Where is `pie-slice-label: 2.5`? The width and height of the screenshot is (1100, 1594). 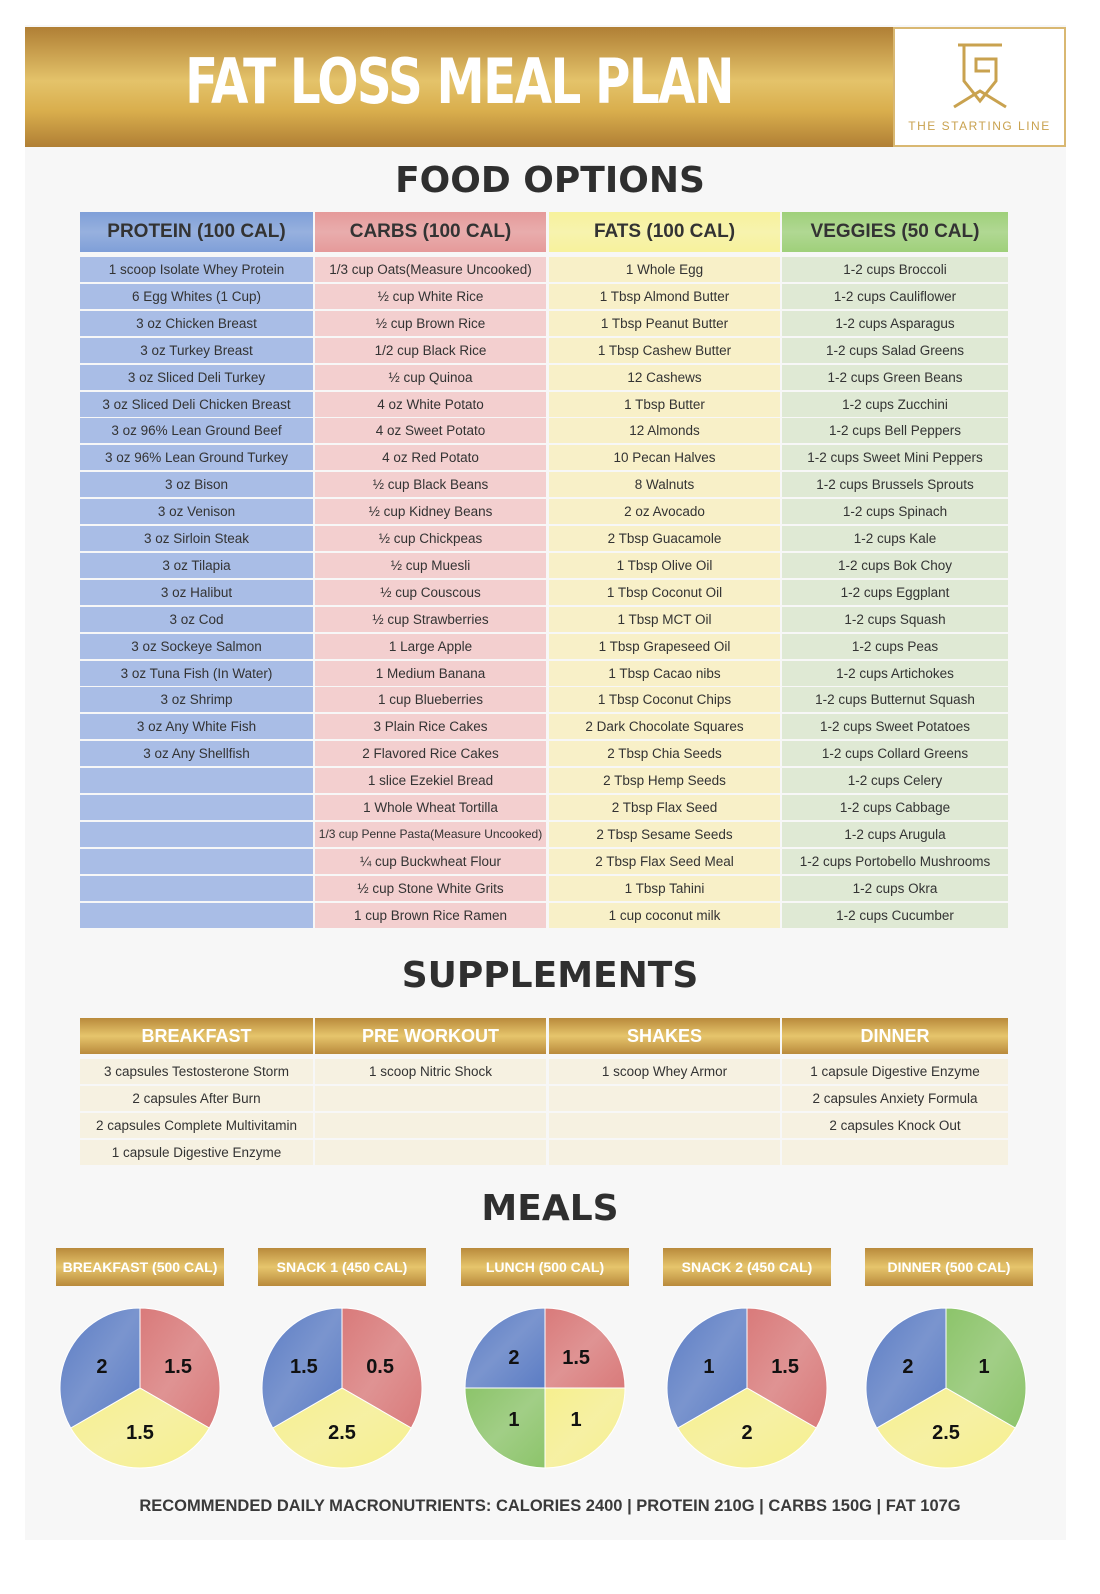
pie-slice-label: 2.5 is located at coordinates (342, 1433).